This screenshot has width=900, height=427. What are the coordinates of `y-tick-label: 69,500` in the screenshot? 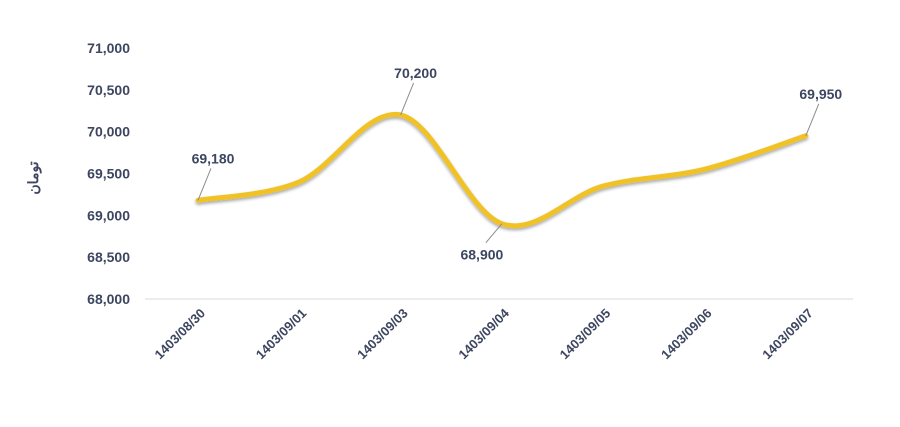 It's located at (108, 174).